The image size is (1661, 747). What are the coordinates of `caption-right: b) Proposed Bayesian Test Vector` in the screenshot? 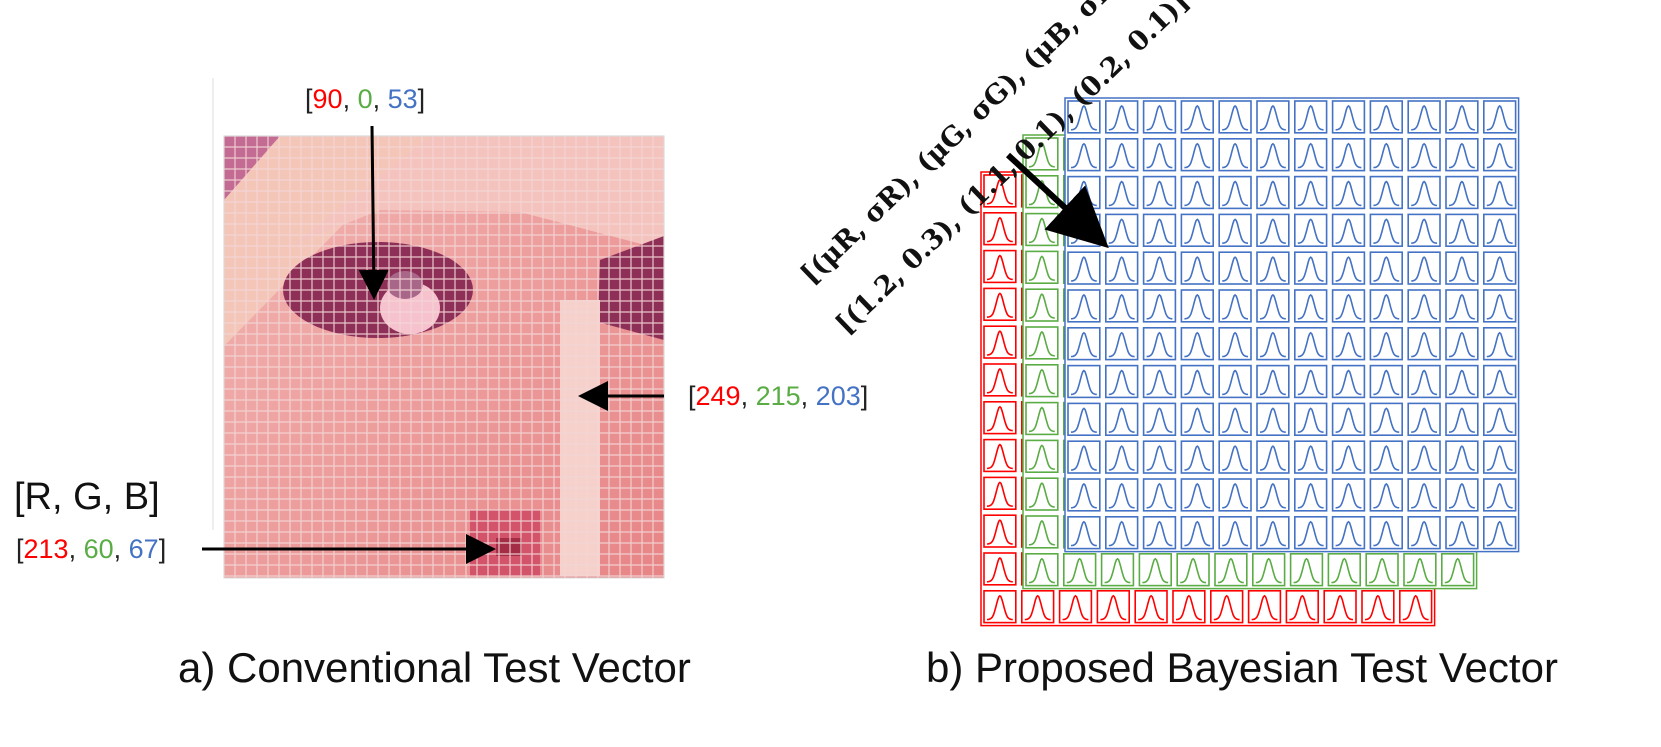 It's located at (1242, 667).